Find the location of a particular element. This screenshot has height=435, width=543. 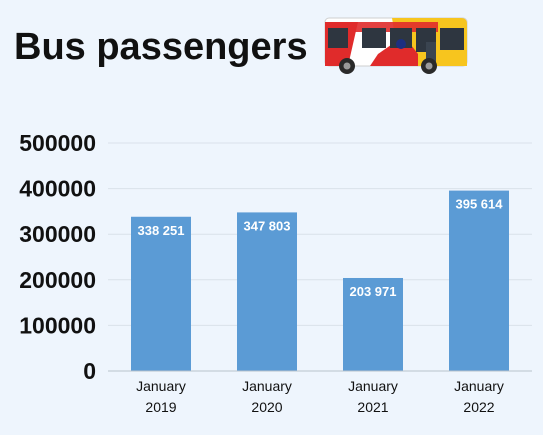

y-tick-label: 500000 is located at coordinates (57, 143).